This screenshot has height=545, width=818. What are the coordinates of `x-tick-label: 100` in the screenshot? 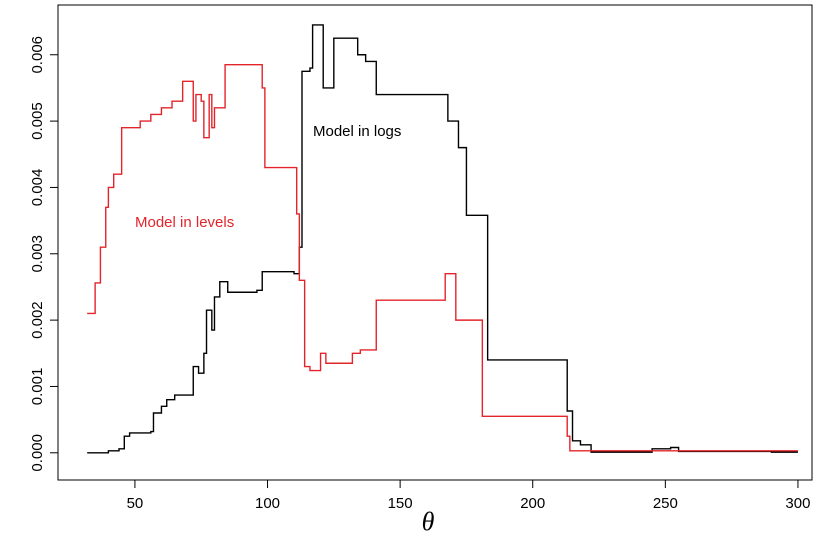 It's located at (267, 503).